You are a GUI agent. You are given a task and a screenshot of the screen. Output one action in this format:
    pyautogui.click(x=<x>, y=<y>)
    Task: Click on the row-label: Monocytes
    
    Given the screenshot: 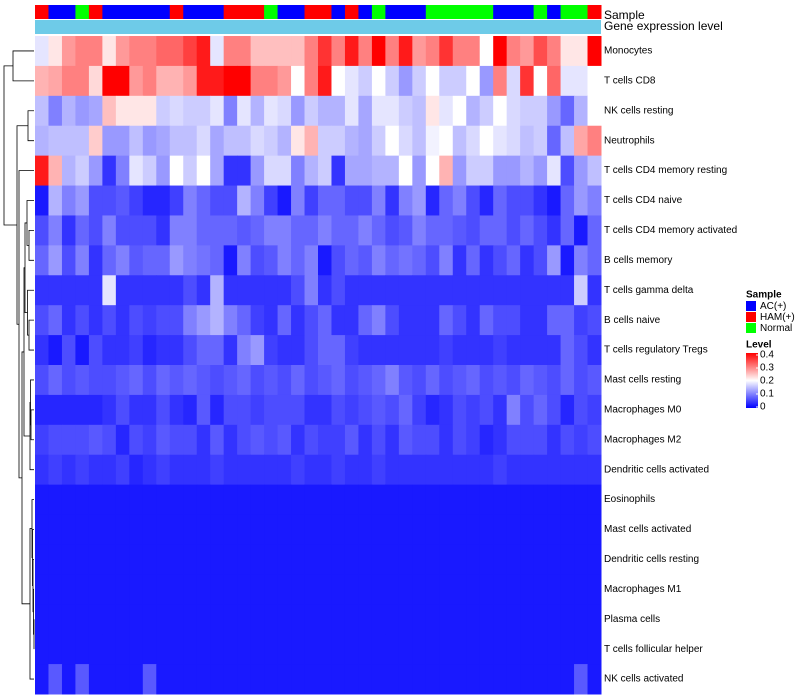 What is the action you would take?
    pyautogui.click(x=628, y=51)
    